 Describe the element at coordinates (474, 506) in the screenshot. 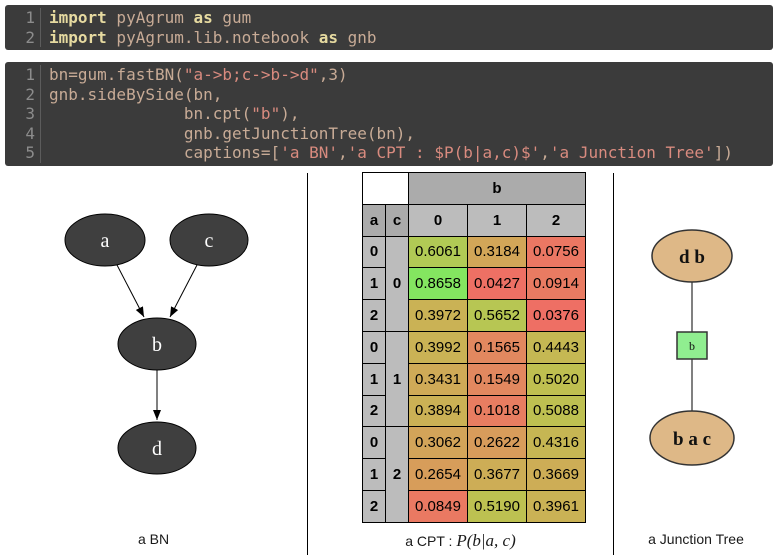

I see `cpt-row: 2 0.0849 0.5190 0.3961` at that location.